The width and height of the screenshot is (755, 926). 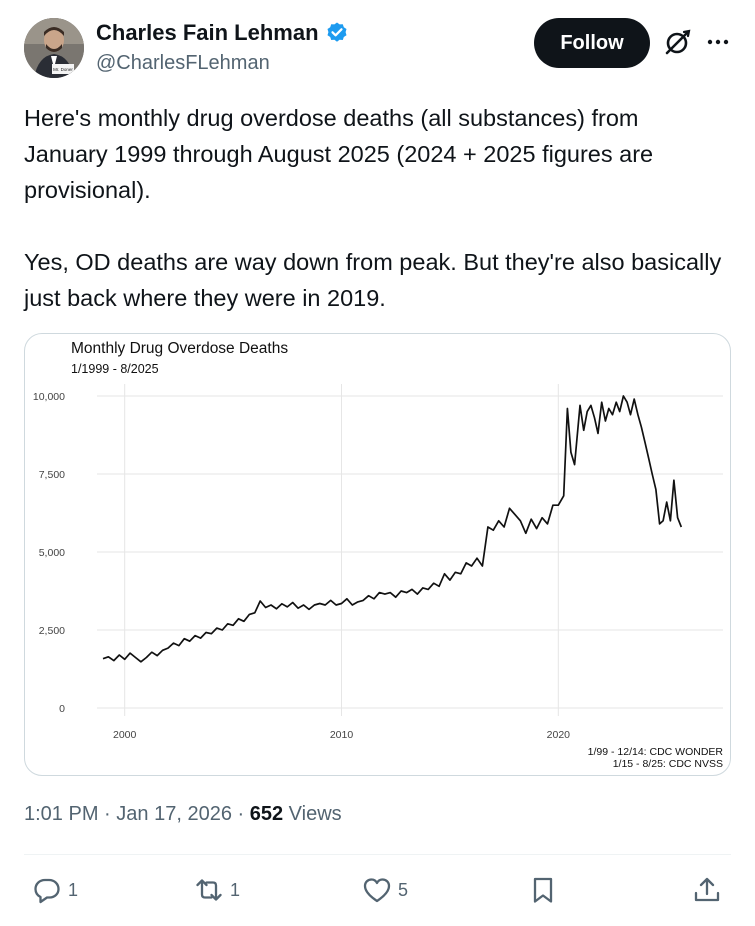 I want to click on tweet-meta: 1:01 PM · Jan 17, 2026 · 652 Views, so click(x=183, y=814).